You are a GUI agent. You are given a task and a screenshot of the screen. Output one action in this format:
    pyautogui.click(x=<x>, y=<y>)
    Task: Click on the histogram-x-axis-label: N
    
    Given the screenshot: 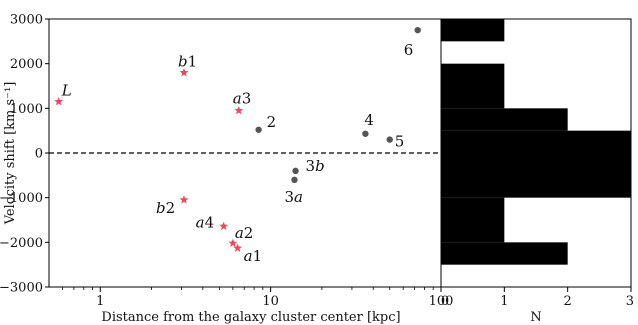 What is the action you would take?
    pyautogui.click(x=535, y=317)
    